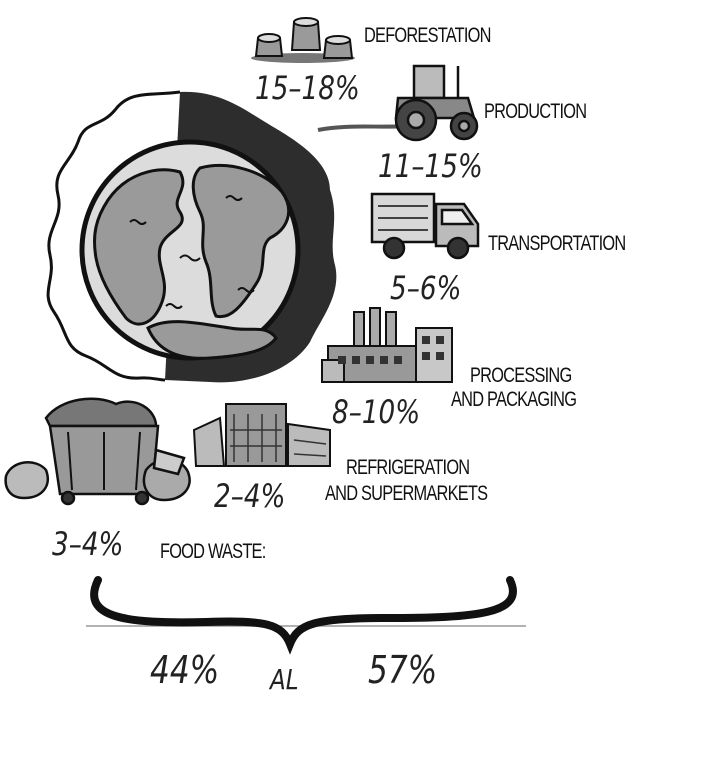 The height and width of the screenshot is (782, 715). Describe the element at coordinates (88, 544) in the screenshot. I see `food-waste-percent: 3–4%` at that location.